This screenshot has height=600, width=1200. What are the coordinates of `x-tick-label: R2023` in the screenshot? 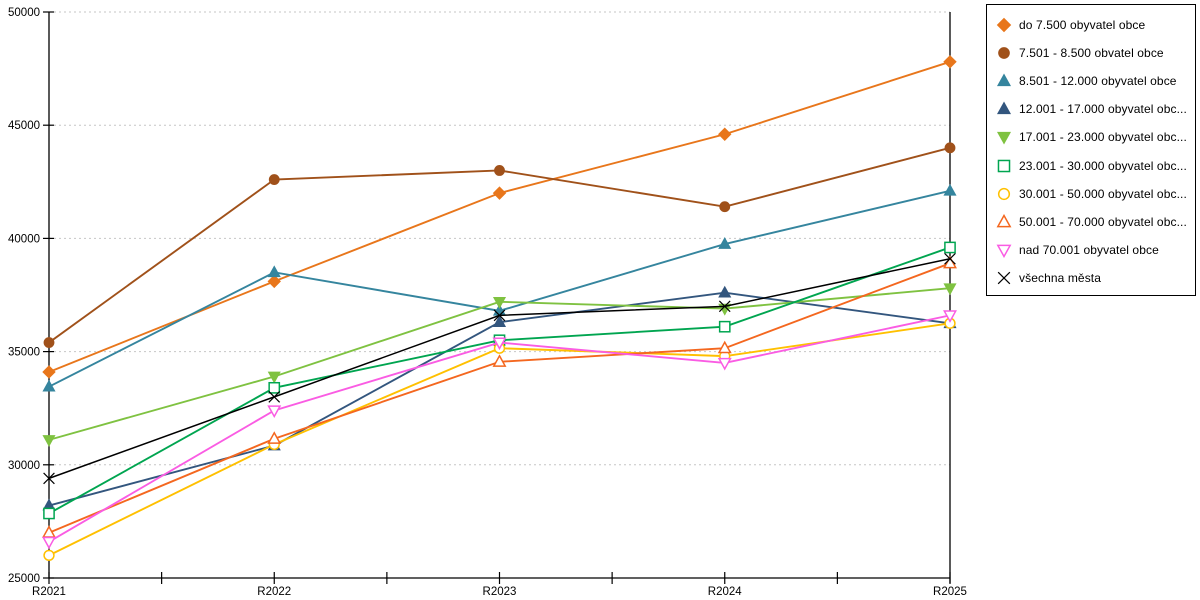 It's located at (500, 592).